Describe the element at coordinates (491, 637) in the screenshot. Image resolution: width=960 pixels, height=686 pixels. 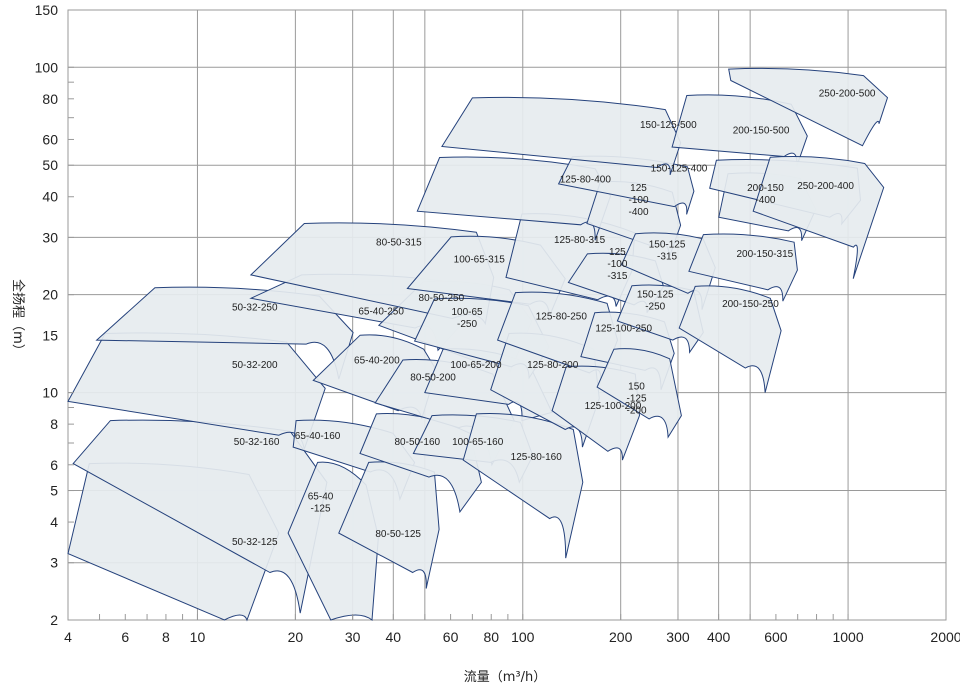
I see `x-tick-label: 80` at that location.